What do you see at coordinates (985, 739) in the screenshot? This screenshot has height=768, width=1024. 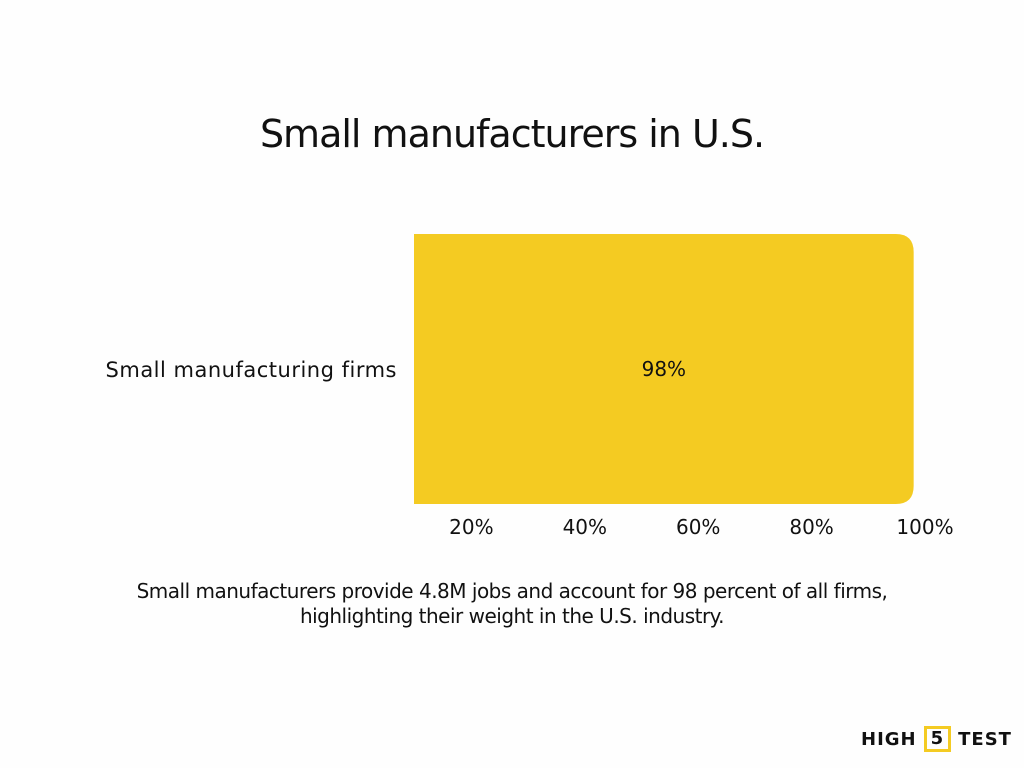 I see `logo-text-right: TEST` at bounding box center [985, 739].